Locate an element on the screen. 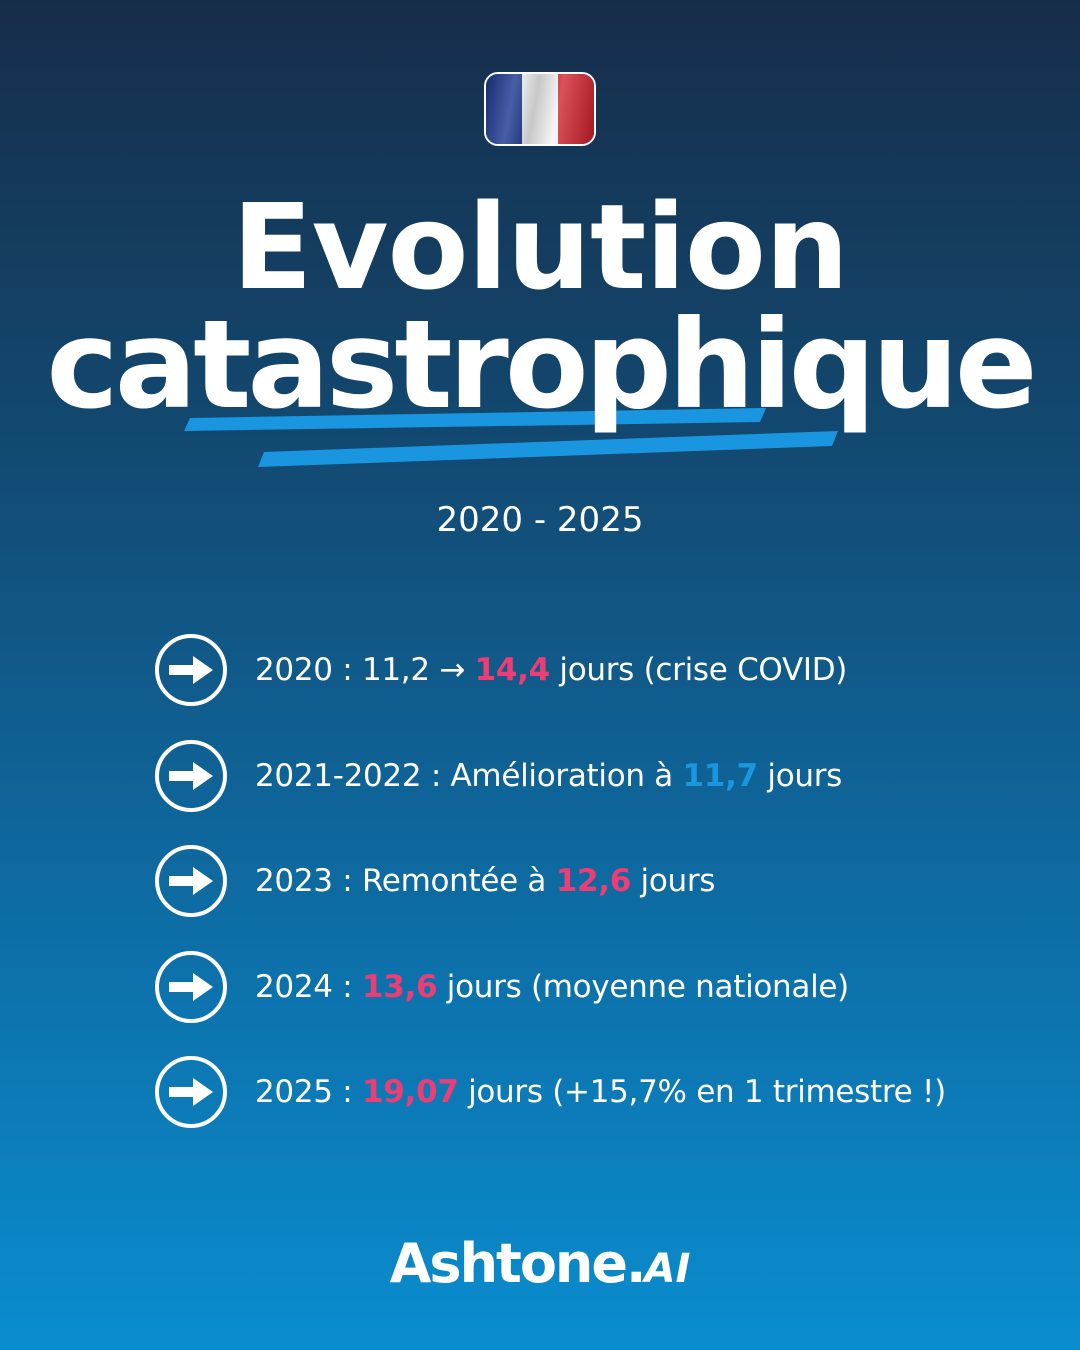 The image size is (1080, 1350). brand-logo: Ashtone.AI is located at coordinates (540, 1263).